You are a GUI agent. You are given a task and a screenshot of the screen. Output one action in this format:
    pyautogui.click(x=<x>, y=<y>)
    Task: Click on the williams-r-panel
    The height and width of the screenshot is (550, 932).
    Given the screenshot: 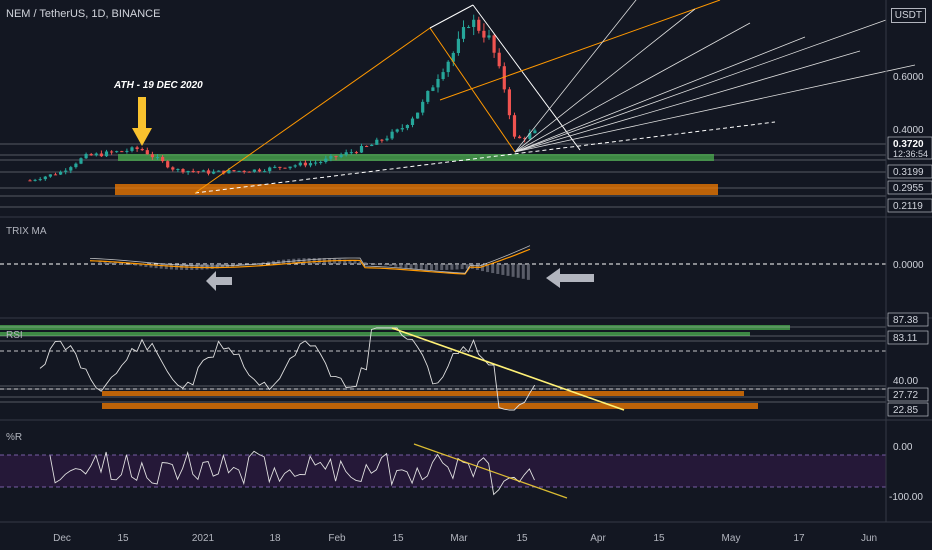 What is the action you would take?
    pyautogui.click(x=443, y=471)
    